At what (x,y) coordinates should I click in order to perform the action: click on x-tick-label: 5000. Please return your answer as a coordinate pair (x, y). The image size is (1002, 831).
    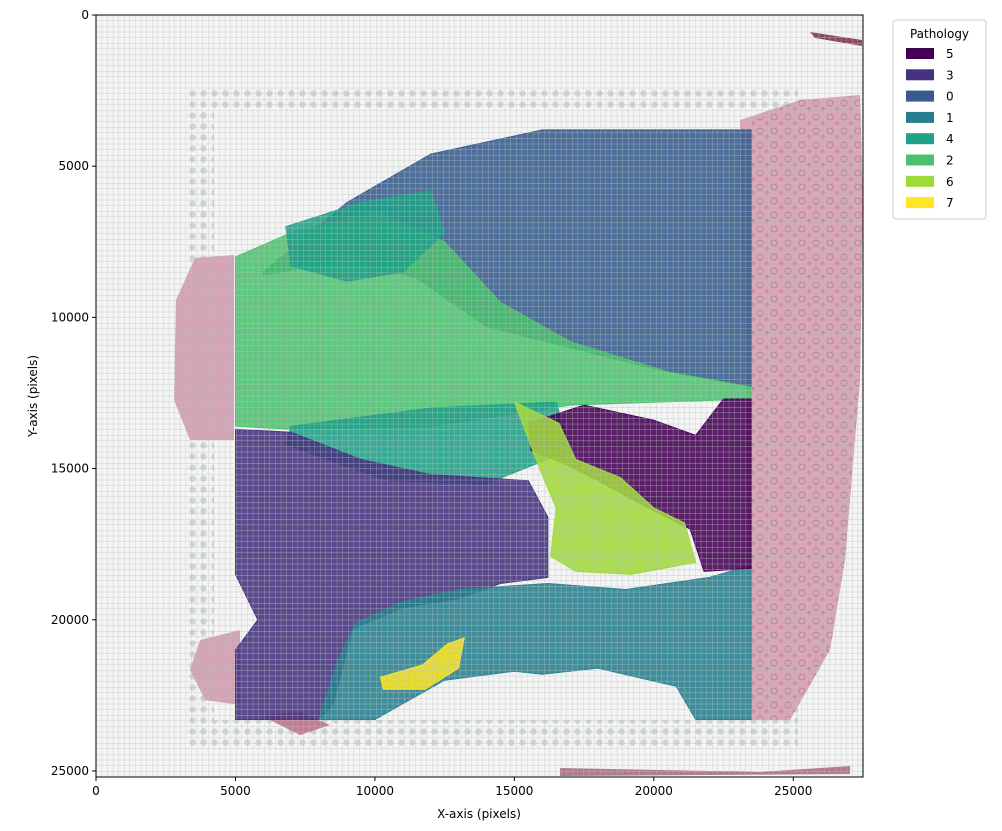
    Looking at the image, I should click on (235, 791).